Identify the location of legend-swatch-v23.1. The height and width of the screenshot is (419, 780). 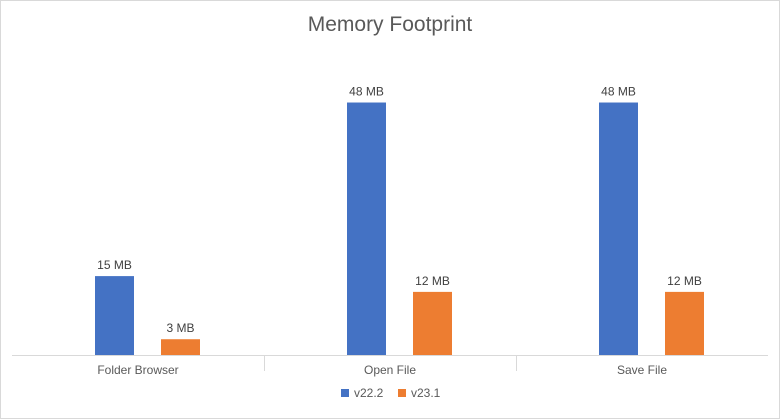
(402, 393).